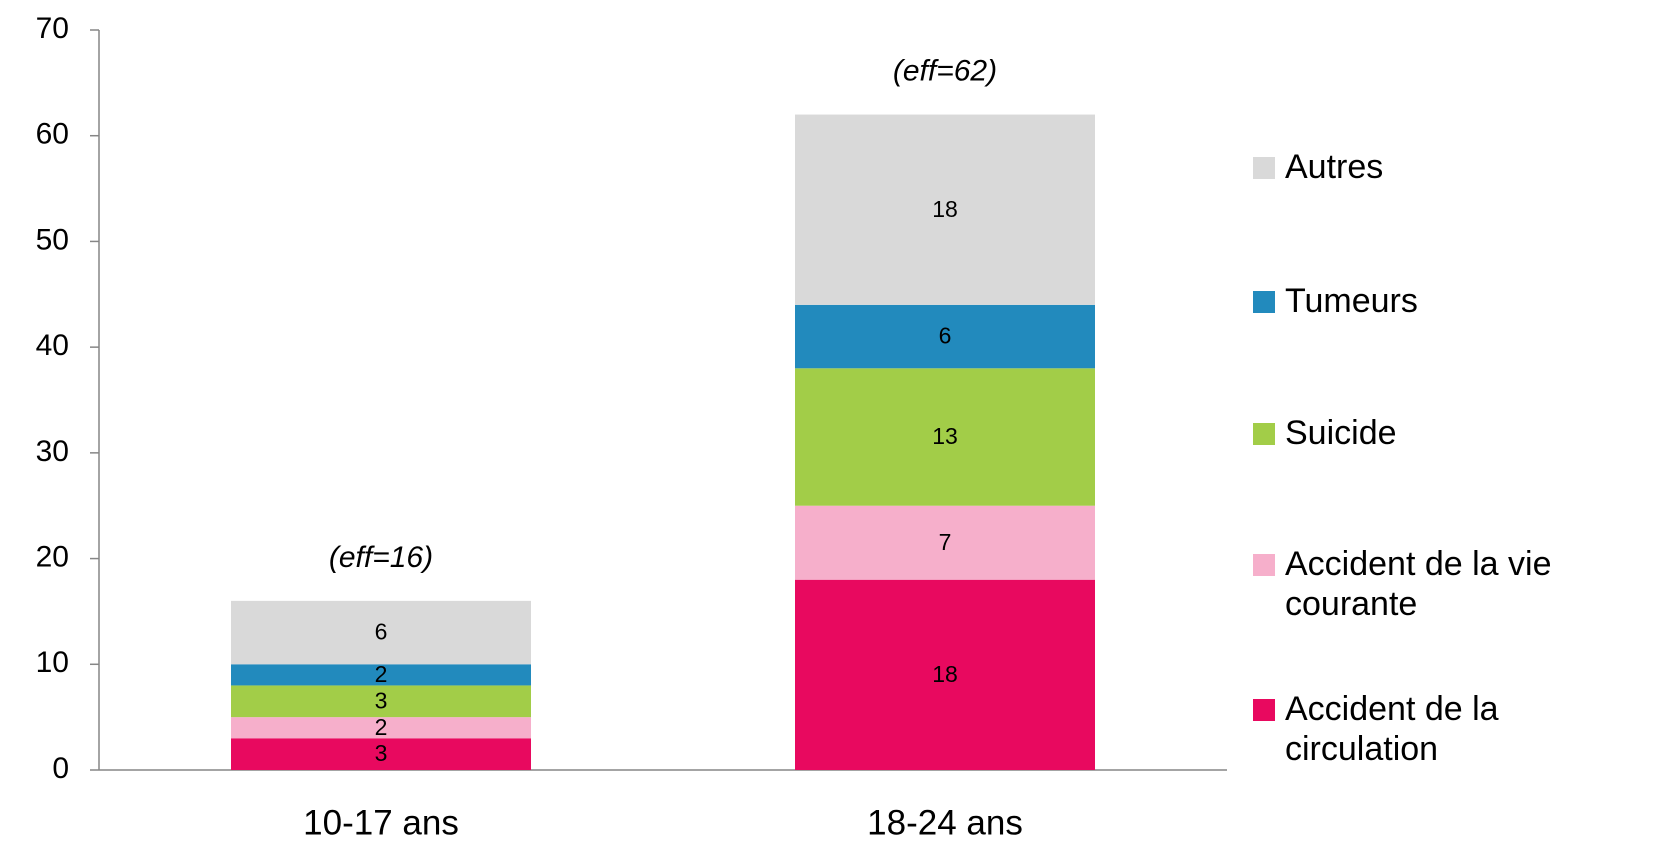  What do you see at coordinates (52, 134) in the screenshot?
I see `y-tick-label: 60` at bounding box center [52, 134].